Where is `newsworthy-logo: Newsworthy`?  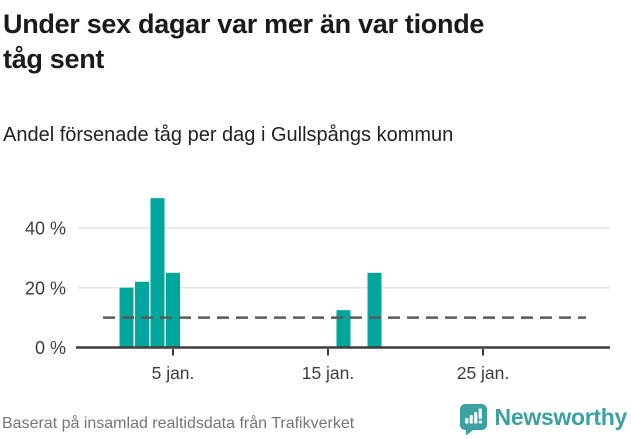 newsworthy-logo: Newsworthy is located at coordinates (543, 419).